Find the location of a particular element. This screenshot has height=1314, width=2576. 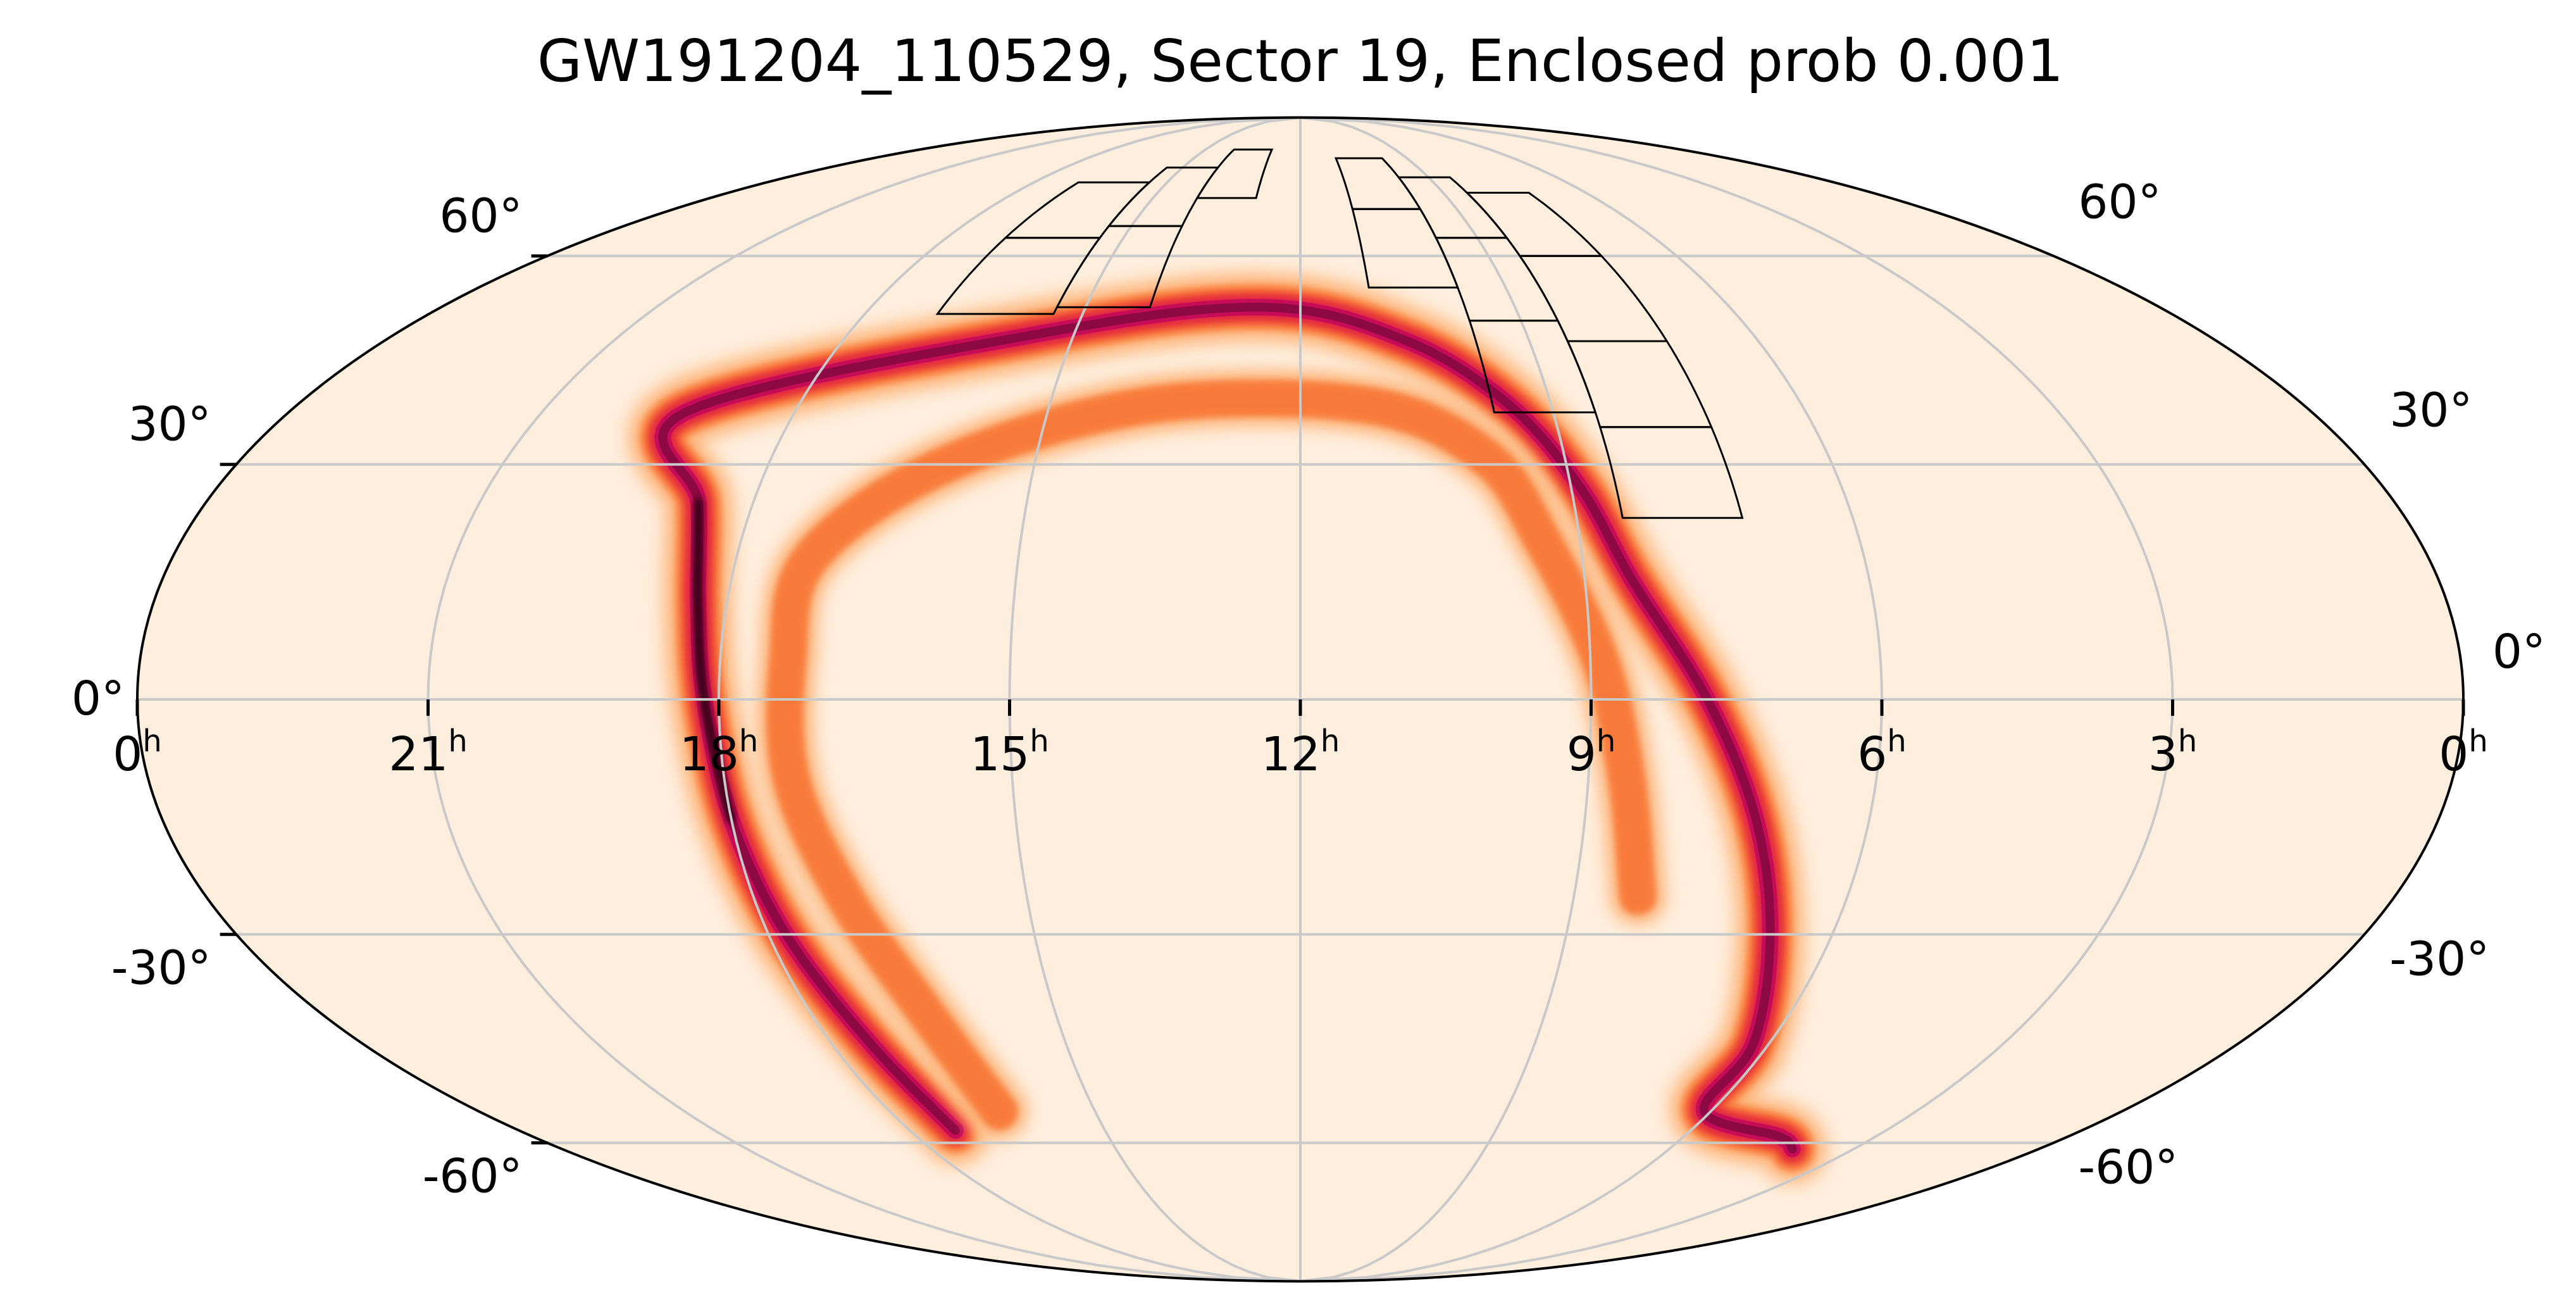

dec-tick-label-left: 60° is located at coordinates (480, 216).